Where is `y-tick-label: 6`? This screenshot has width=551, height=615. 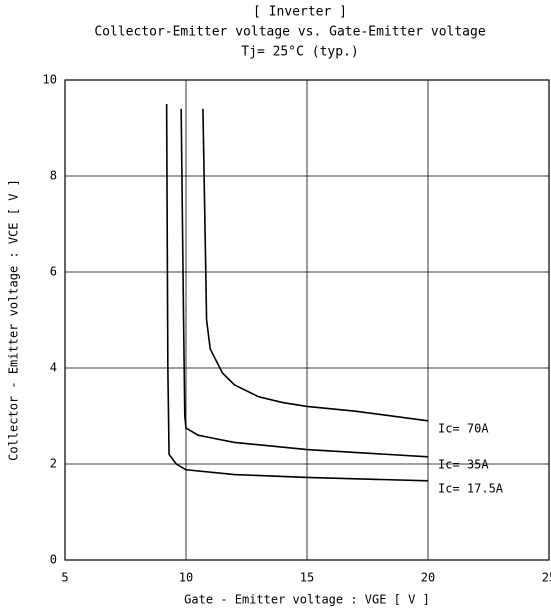 y-tick-label: 6 is located at coordinates (53, 272).